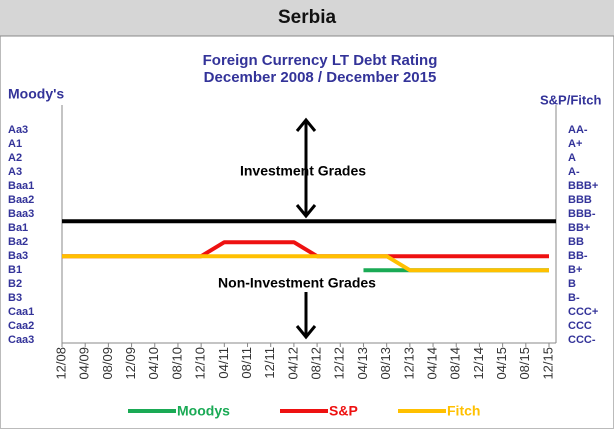 This screenshot has width=614, height=429. Describe the element at coordinates (18, 242) in the screenshot. I see `y-tick-label: Ba2` at that location.